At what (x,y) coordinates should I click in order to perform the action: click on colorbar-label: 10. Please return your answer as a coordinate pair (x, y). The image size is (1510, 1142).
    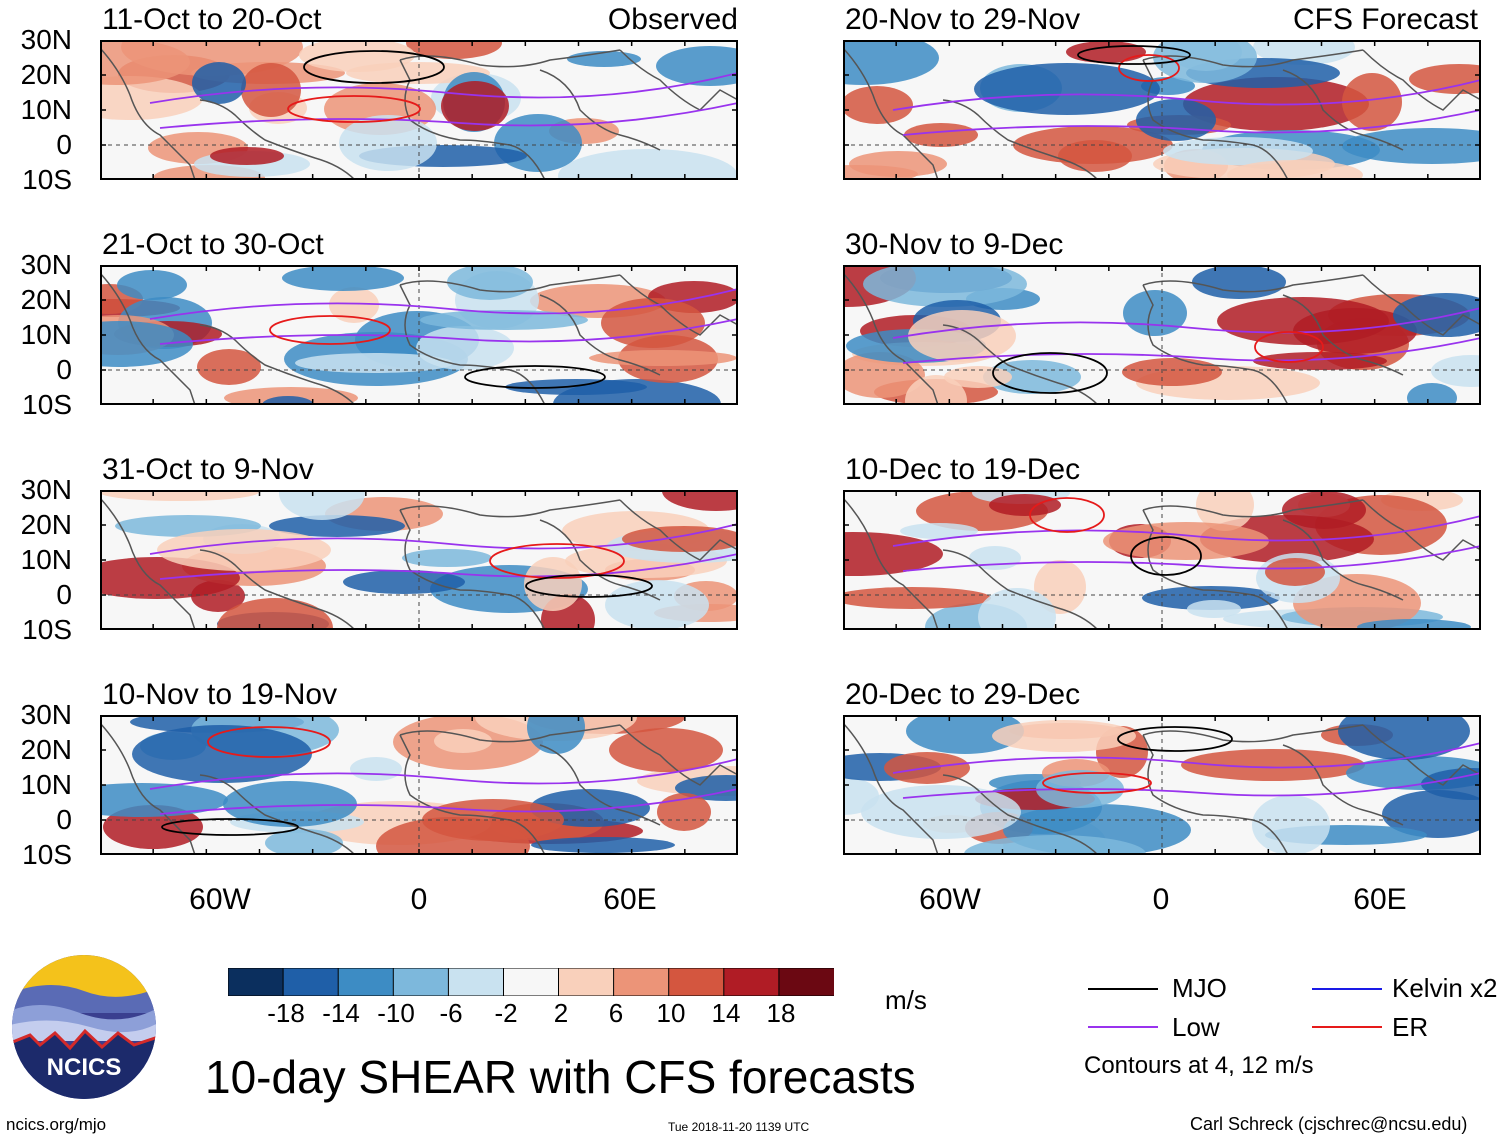
    Looking at the image, I should click on (671, 1013).